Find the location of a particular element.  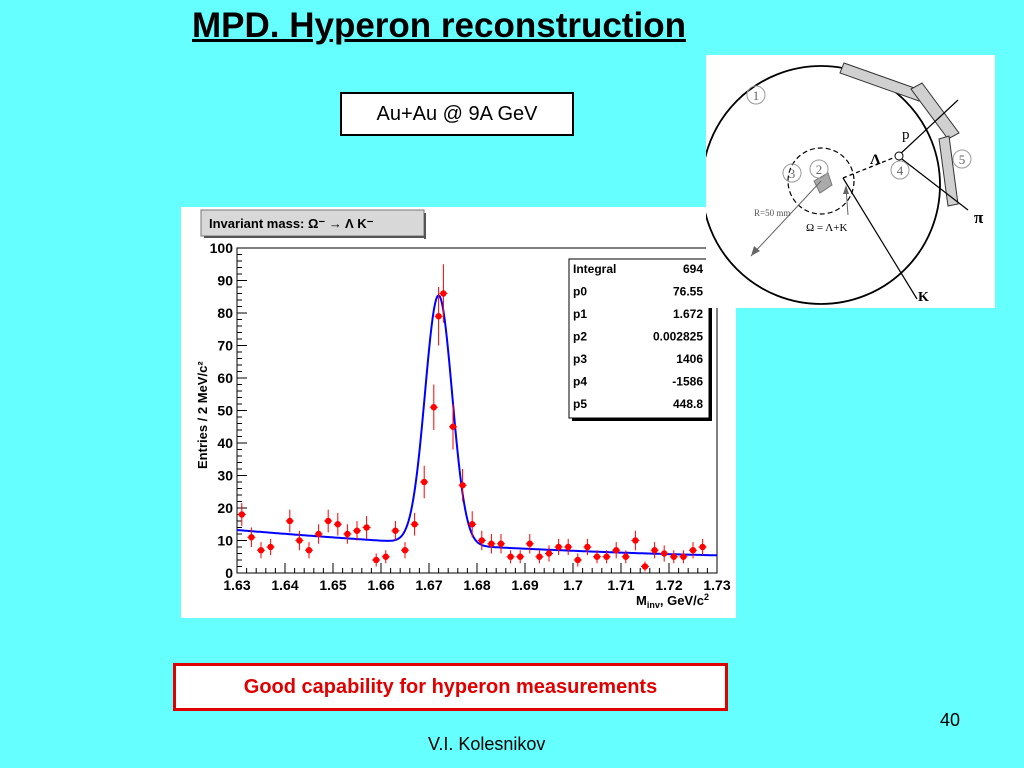

chart-title-box is located at coordinates (312, 223).